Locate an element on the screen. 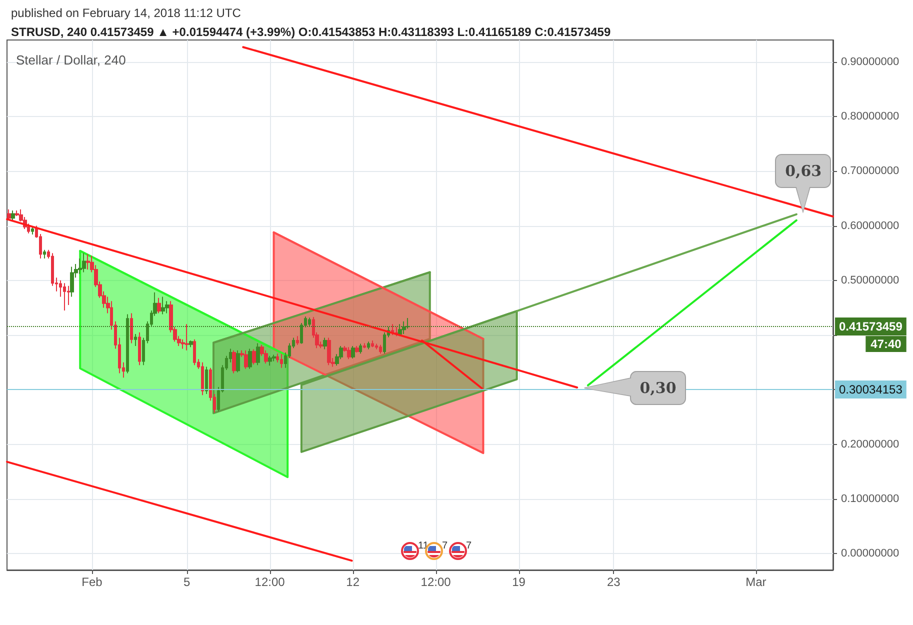 The image size is (913, 625). annotation: Stellar / Dollar, 240 is located at coordinates (71, 60).